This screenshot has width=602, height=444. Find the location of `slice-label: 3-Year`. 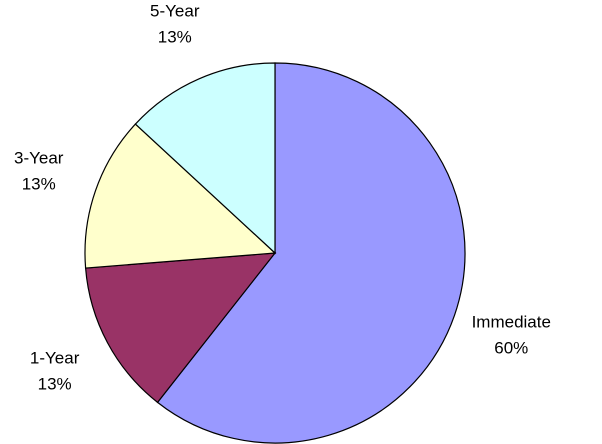

slice-label: 3-Year is located at coordinates (39, 158).